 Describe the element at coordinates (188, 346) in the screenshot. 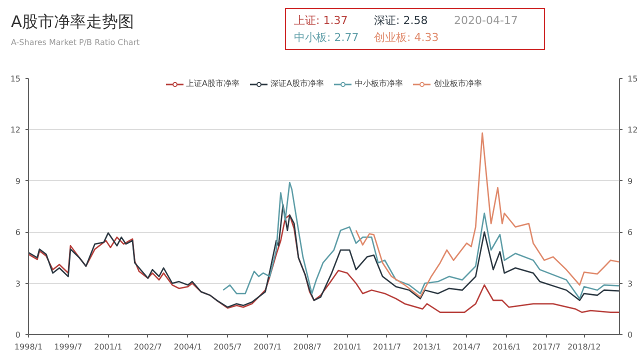

I see `x-tick-label: 2004/1` at that location.